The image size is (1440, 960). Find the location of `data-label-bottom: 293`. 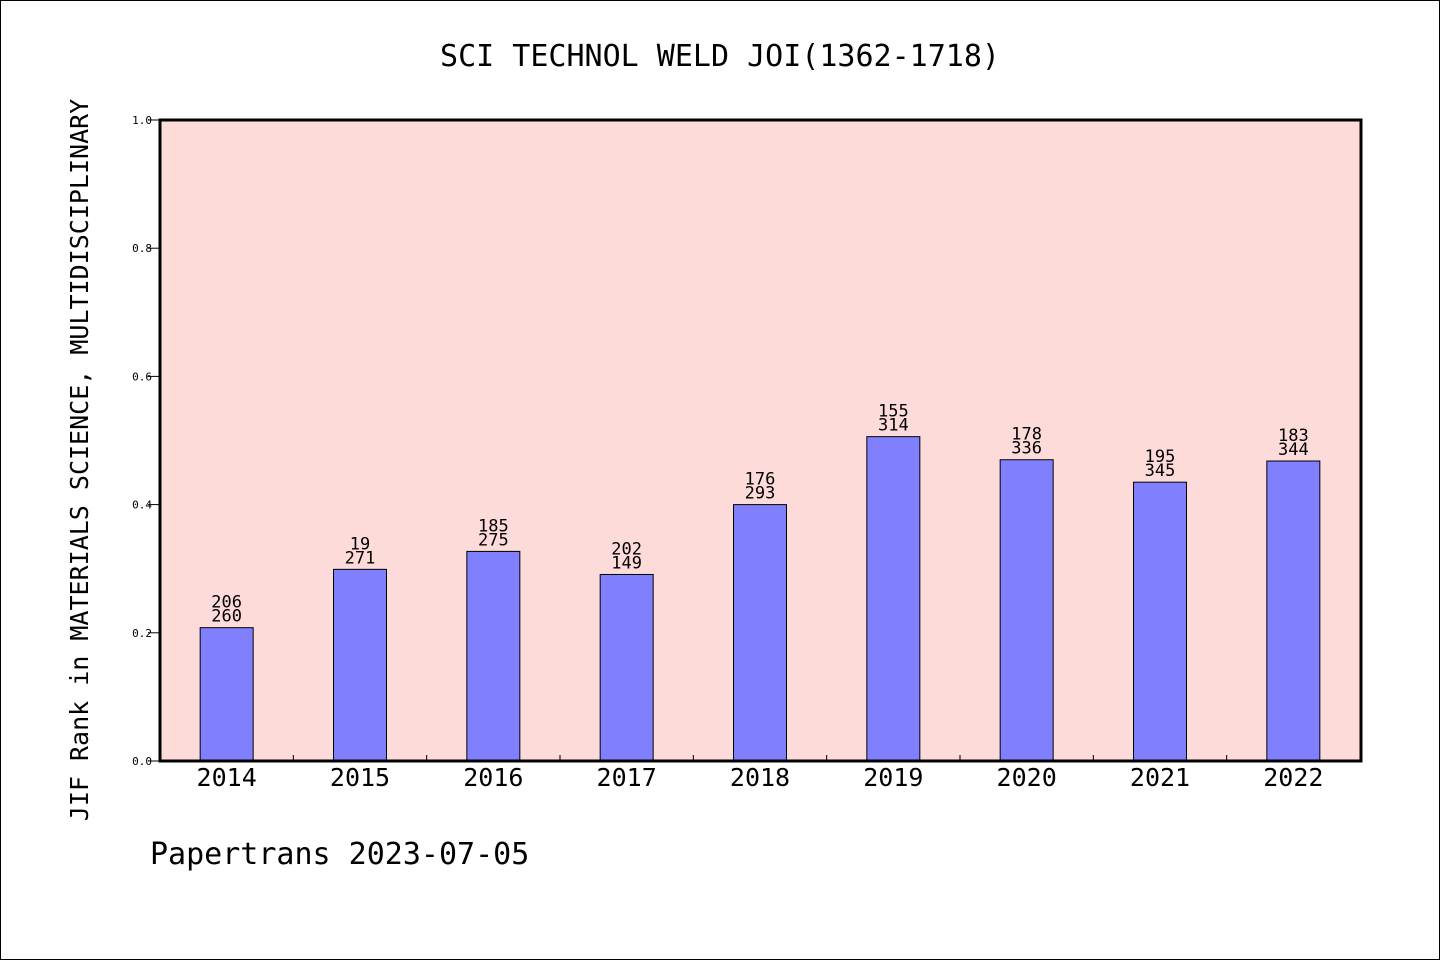

data-label-bottom: 293 is located at coordinates (760, 494).